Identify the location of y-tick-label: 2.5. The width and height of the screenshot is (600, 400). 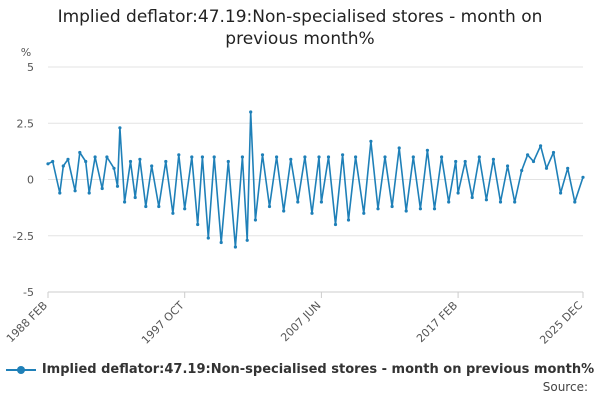
(26, 123).